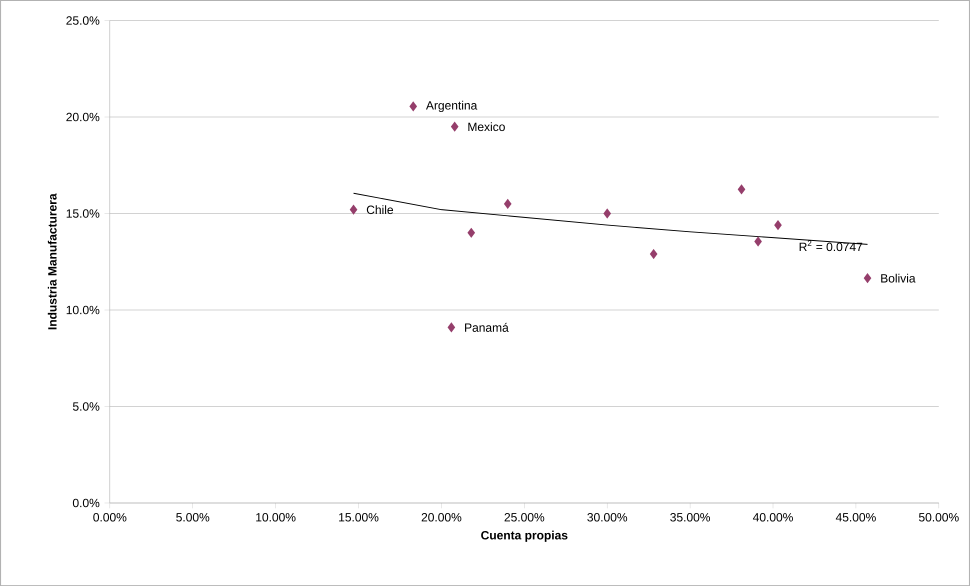 This screenshot has height=586, width=970. What do you see at coordinates (83, 310) in the screenshot?
I see `y-tick-label: 10.0%` at bounding box center [83, 310].